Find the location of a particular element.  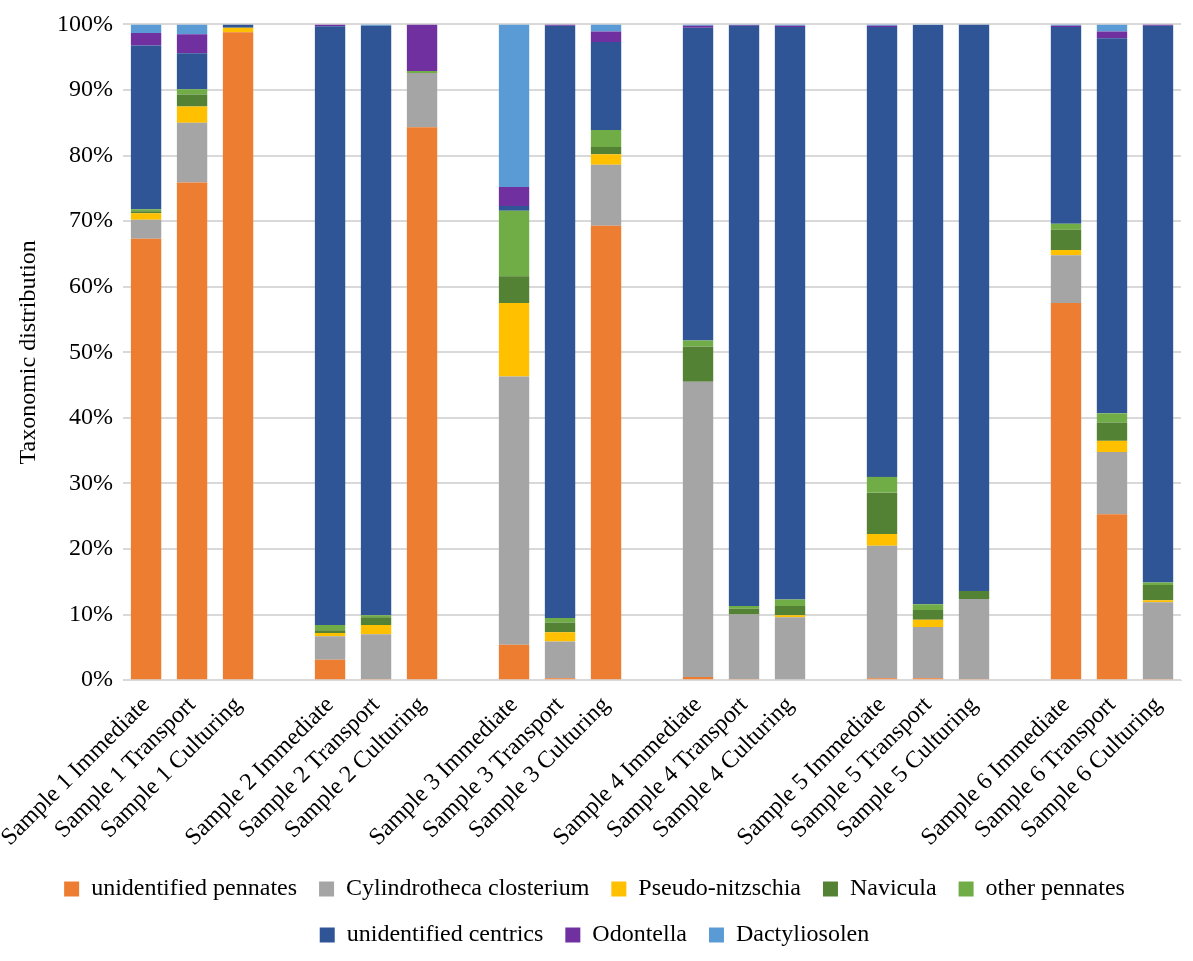

y-tick-label: 70% is located at coordinates (91, 219).